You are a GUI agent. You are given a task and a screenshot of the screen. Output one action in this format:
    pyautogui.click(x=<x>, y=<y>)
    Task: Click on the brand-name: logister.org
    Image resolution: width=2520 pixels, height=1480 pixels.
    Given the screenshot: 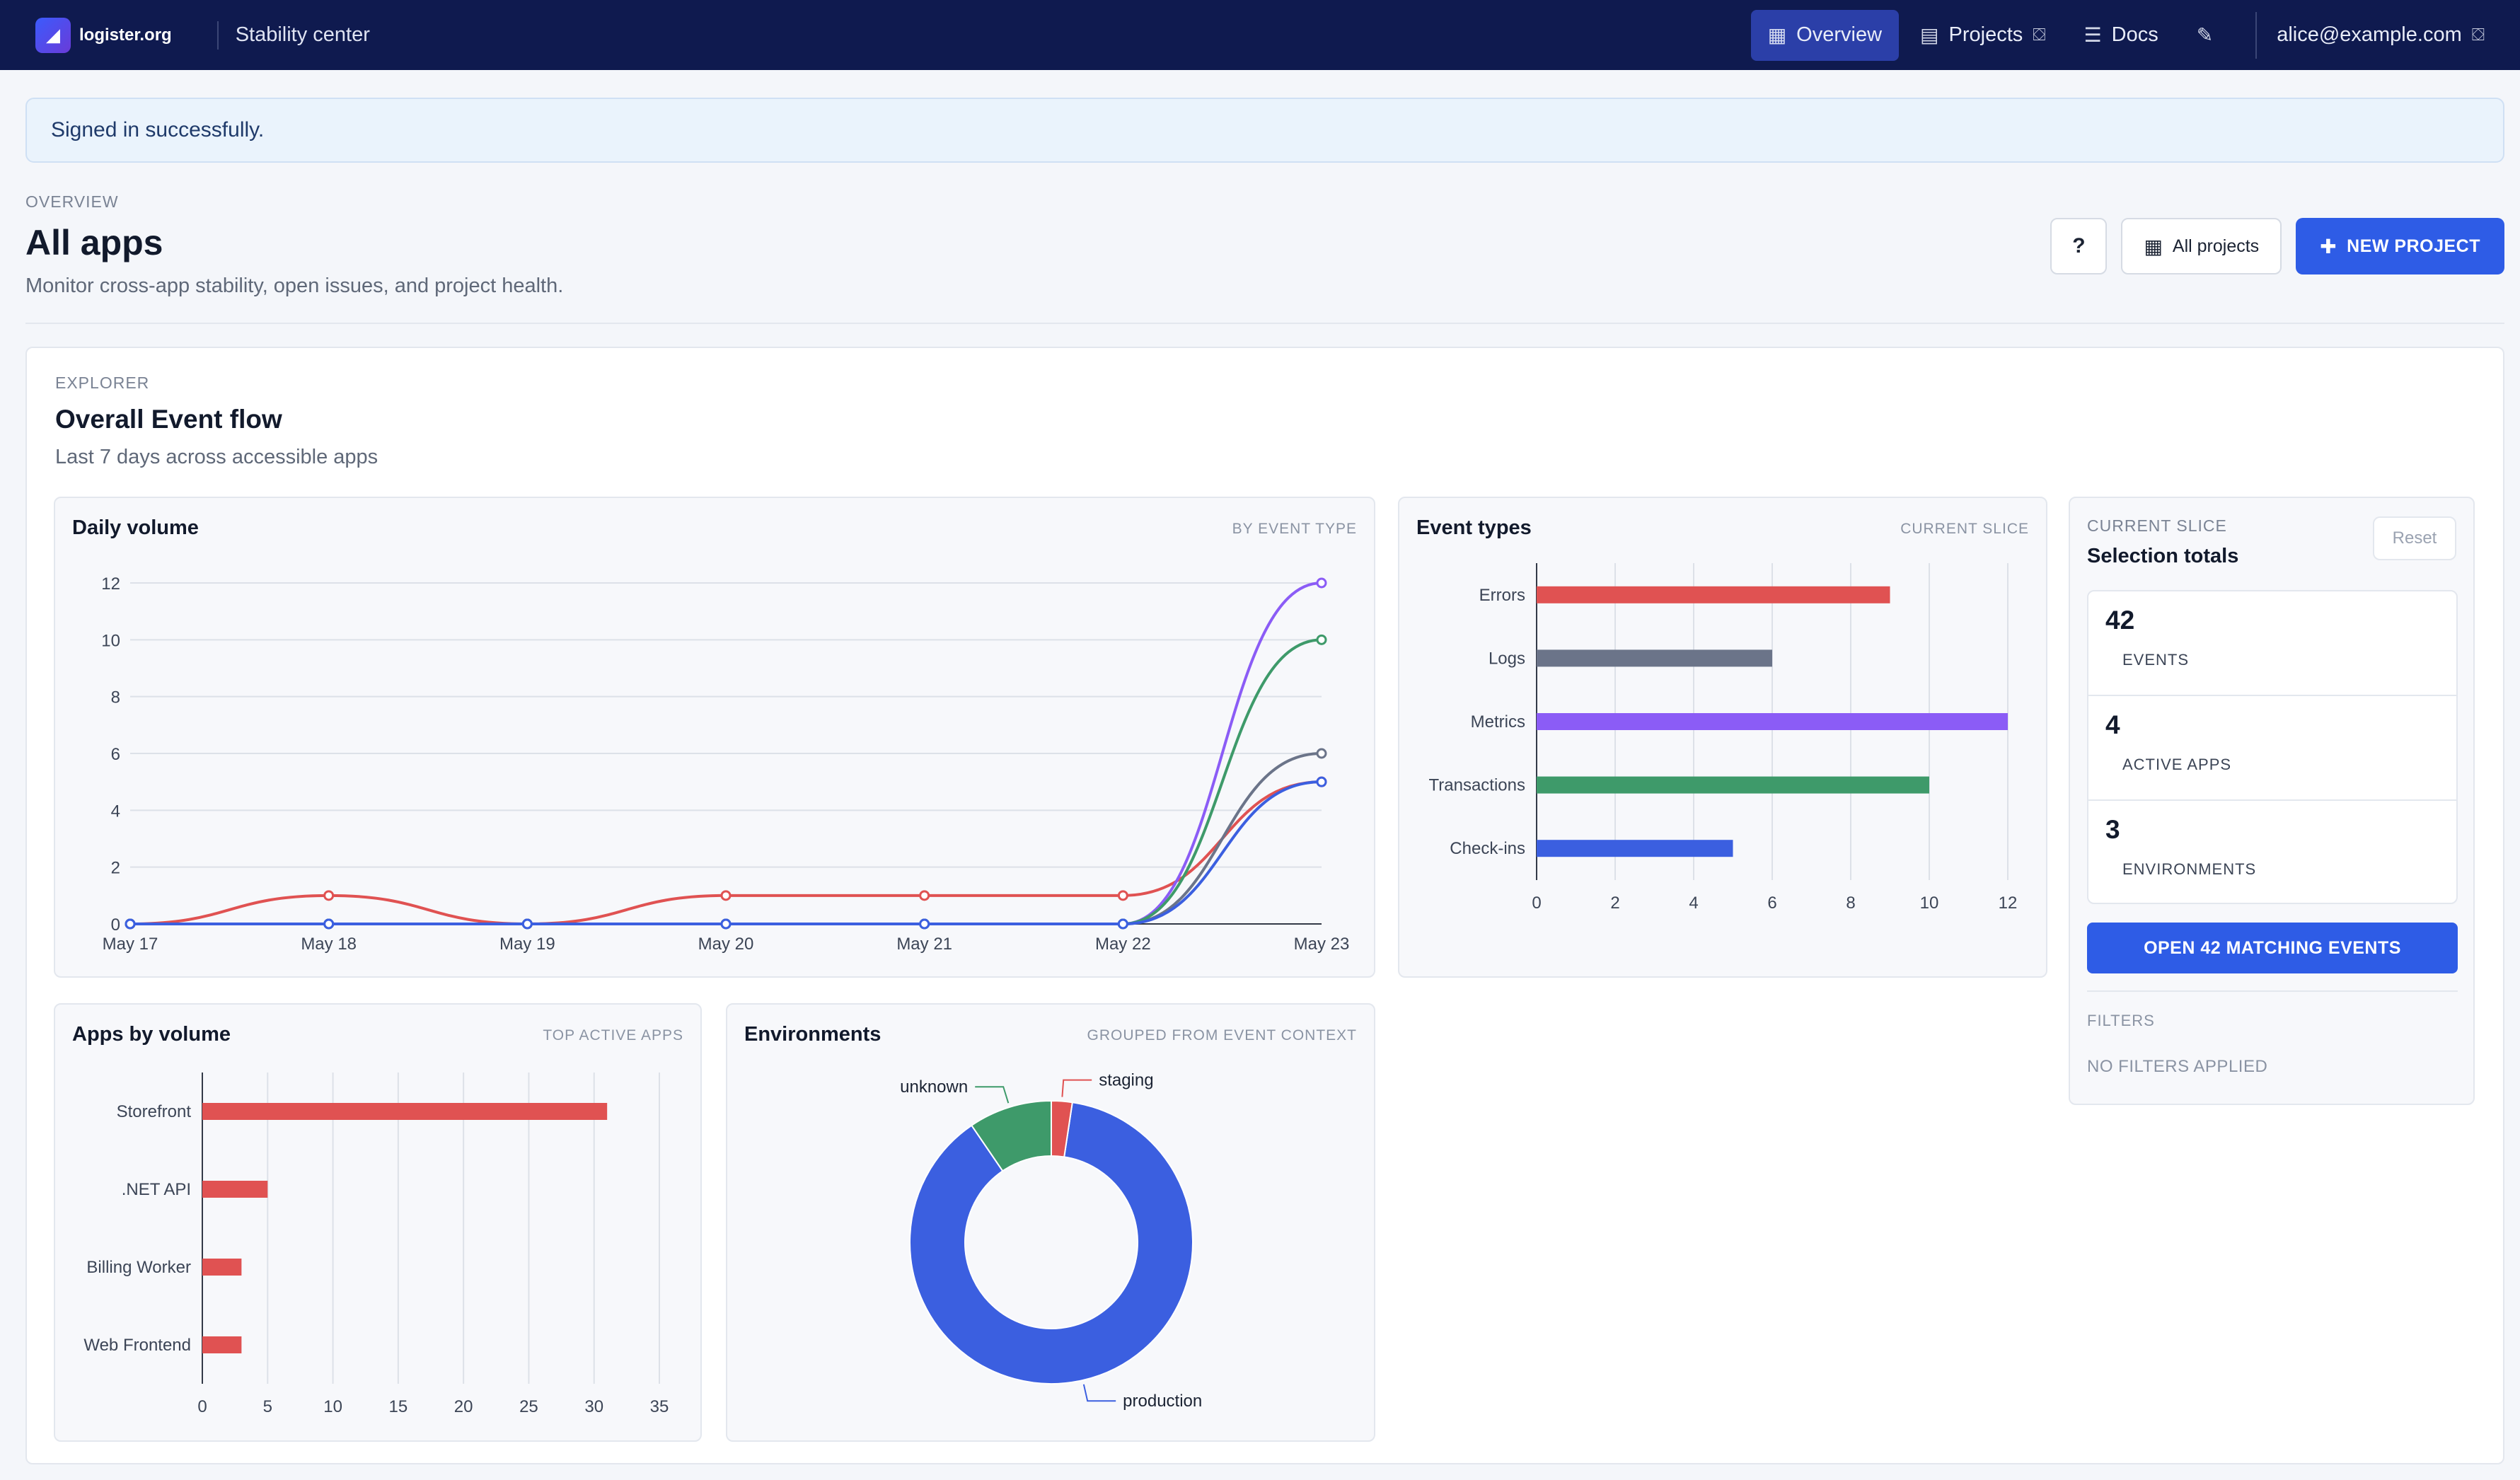 What is the action you would take?
    pyautogui.click(x=126, y=35)
    